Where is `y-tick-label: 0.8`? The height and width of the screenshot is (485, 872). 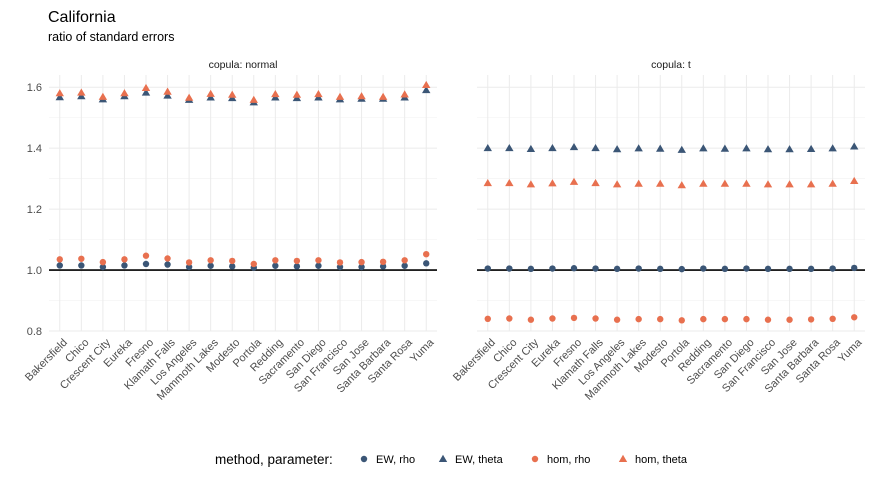 y-tick-label: 0.8 is located at coordinates (34, 332).